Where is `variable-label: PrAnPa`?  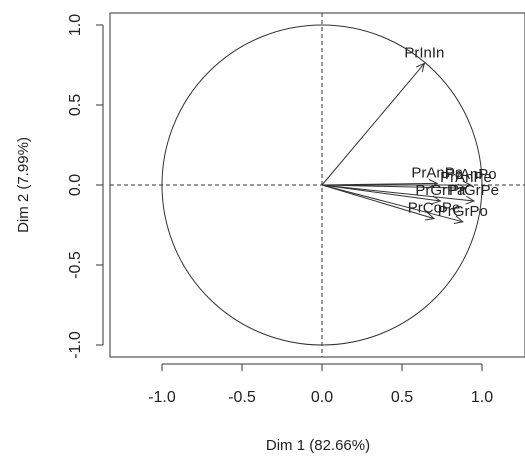
variable-label: PrAnPa is located at coordinates (437, 172).